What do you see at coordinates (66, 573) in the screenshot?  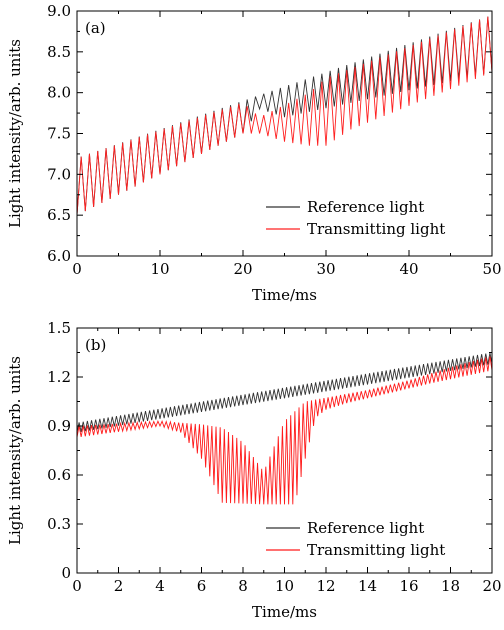 I see `y-tick-label-b: 0` at bounding box center [66, 573].